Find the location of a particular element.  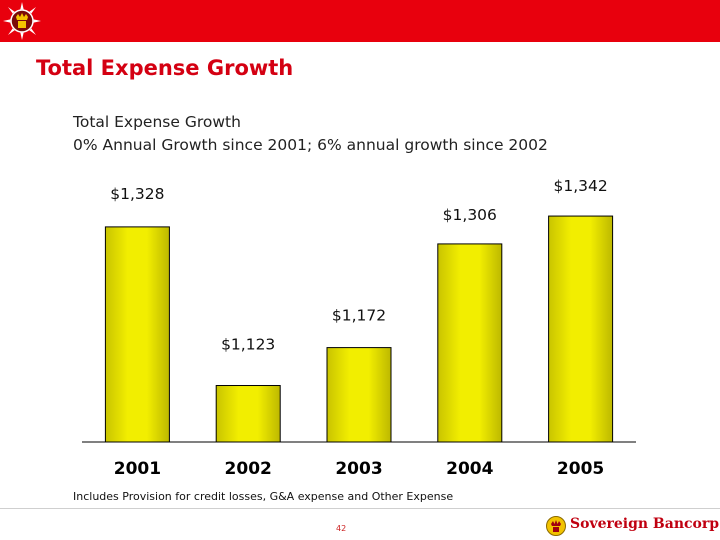

header-bar is located at coordinates (360, 21).